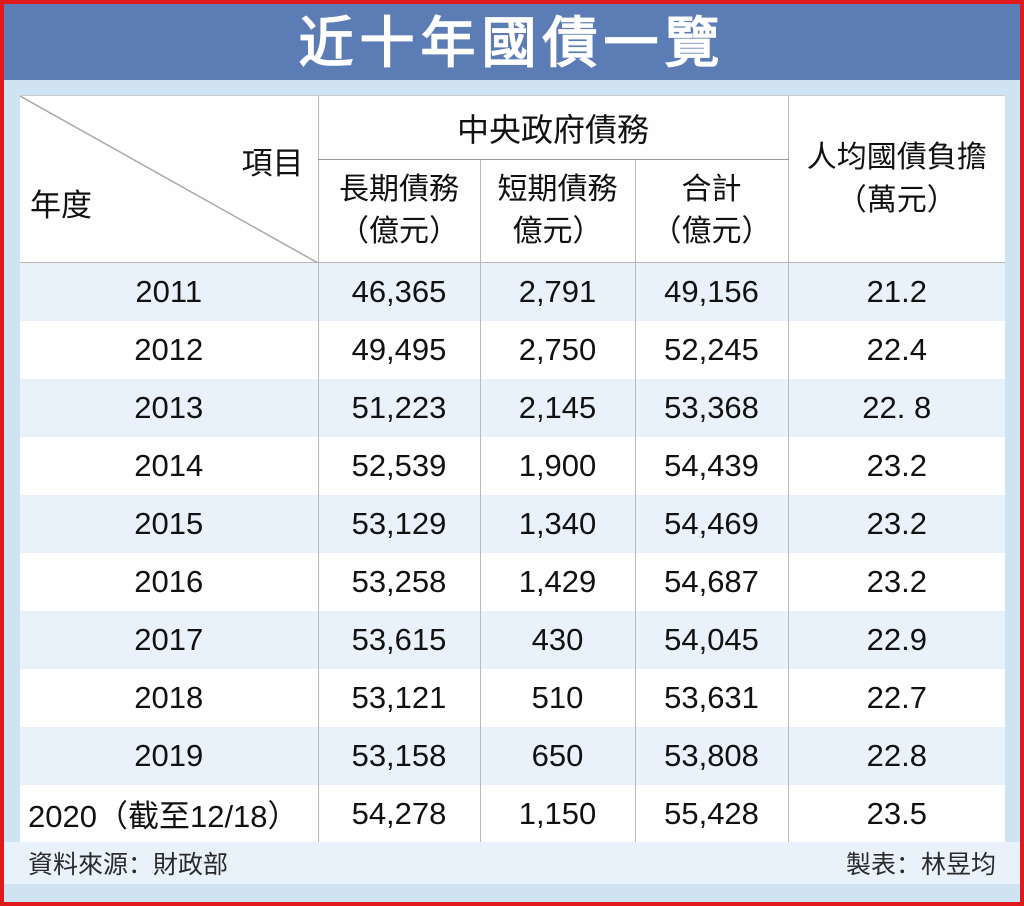  Describe the element at coordinates (557, 755) in the screenshot. I see `short-term-value: 650` at that location.